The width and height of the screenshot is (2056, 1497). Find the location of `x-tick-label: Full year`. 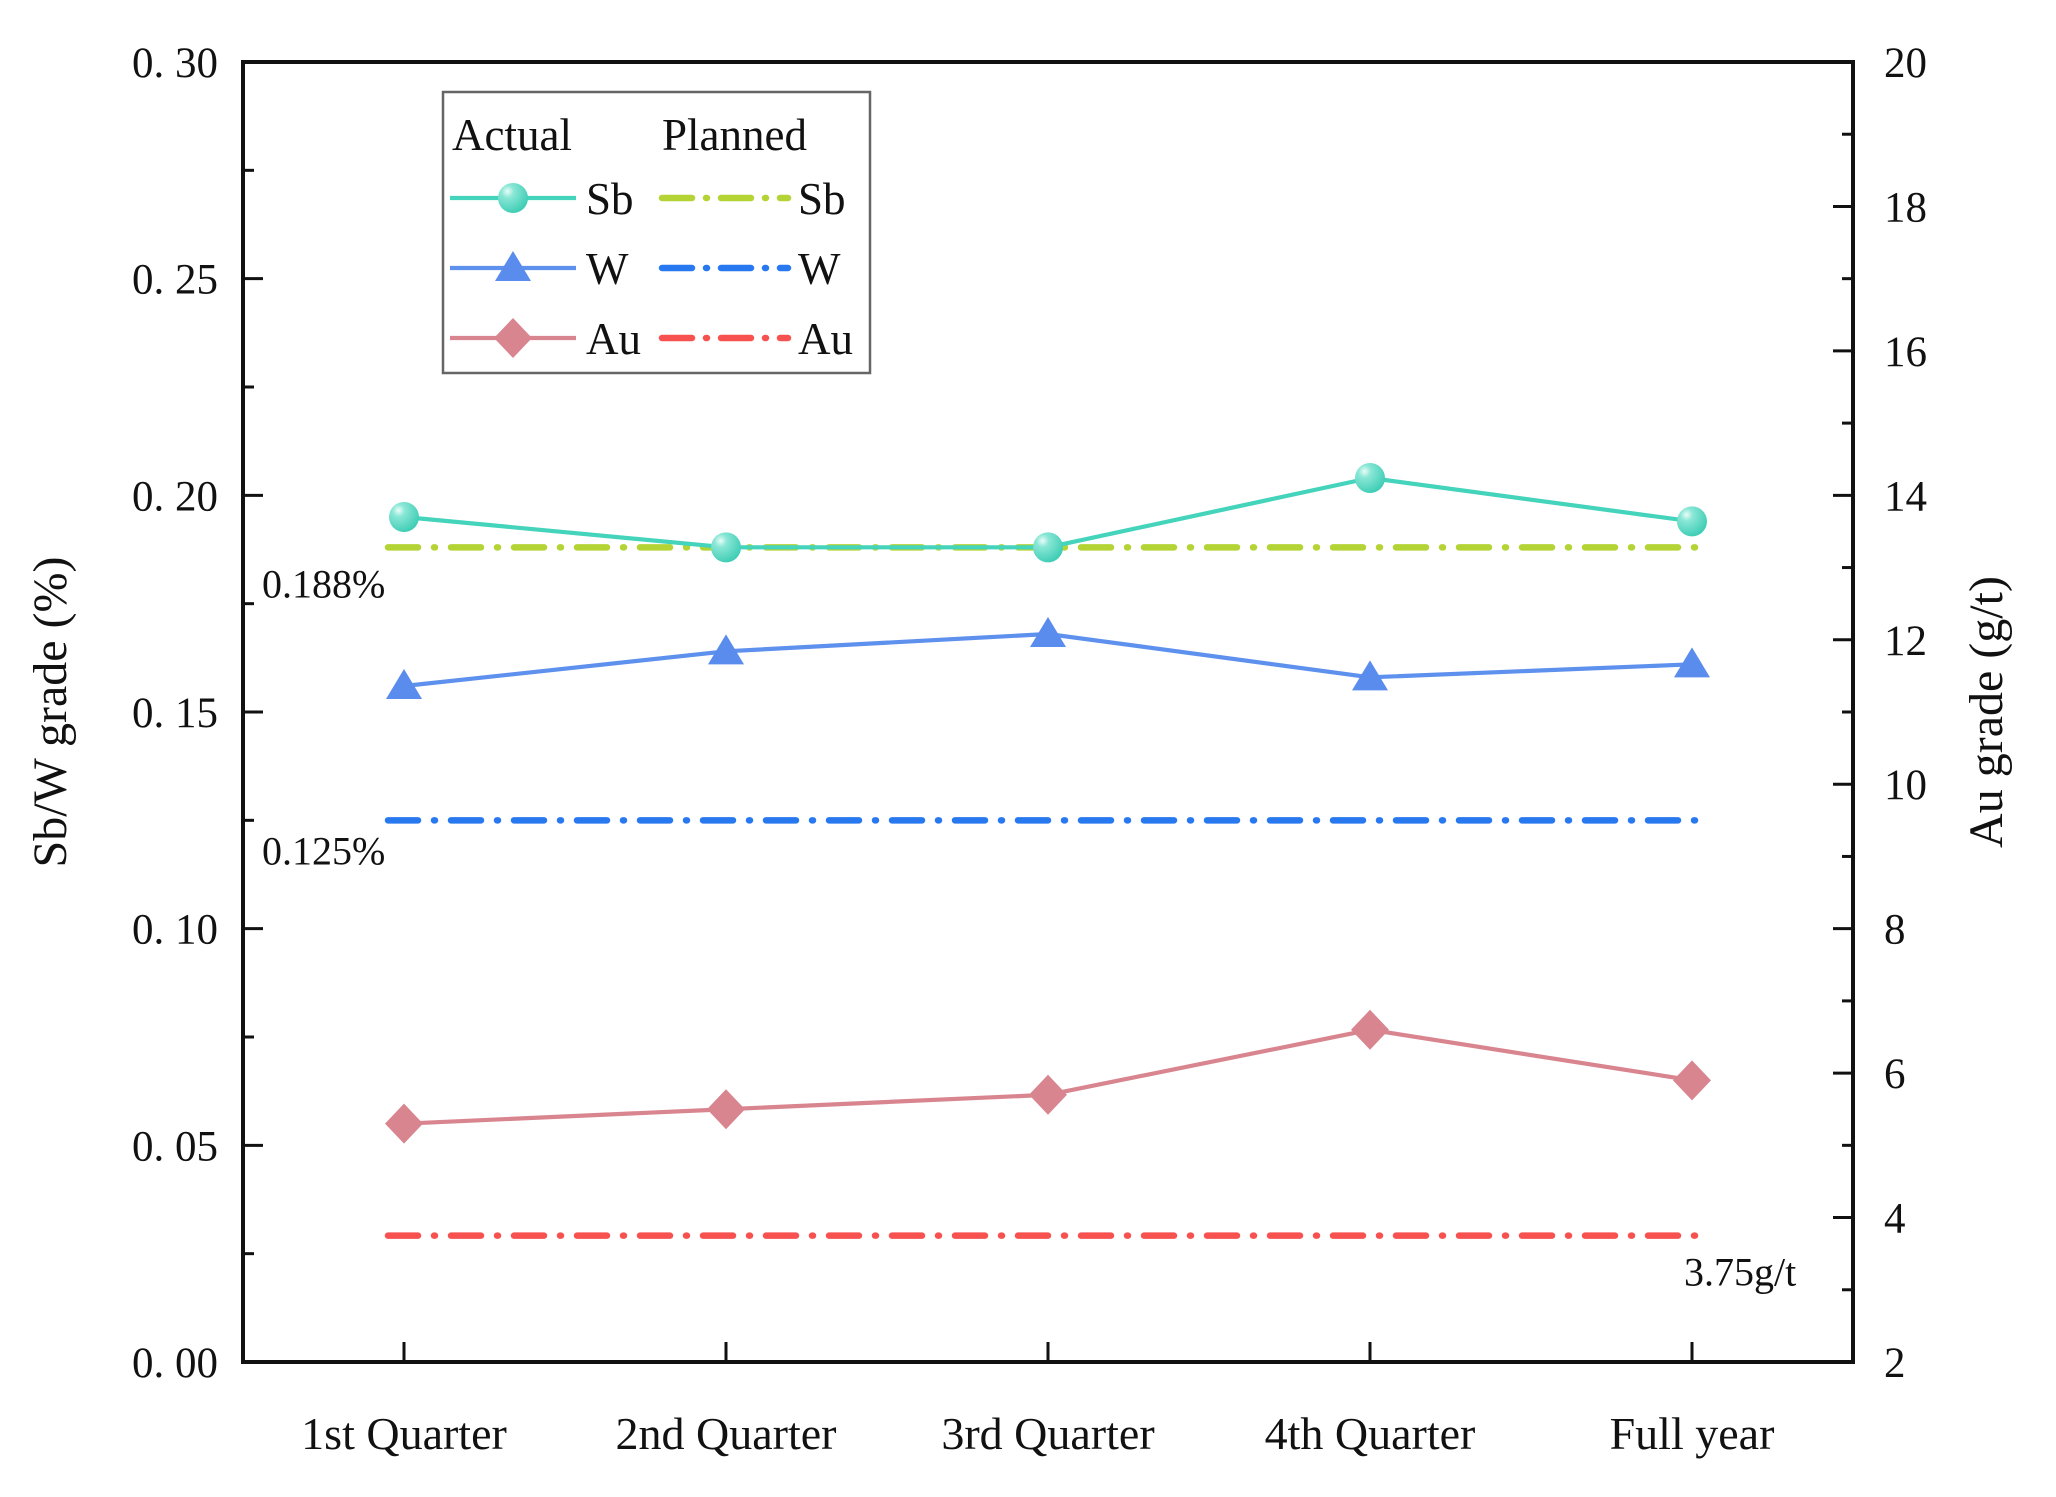

x-tick-label: Full year is located at coordinates (1692, 1433).